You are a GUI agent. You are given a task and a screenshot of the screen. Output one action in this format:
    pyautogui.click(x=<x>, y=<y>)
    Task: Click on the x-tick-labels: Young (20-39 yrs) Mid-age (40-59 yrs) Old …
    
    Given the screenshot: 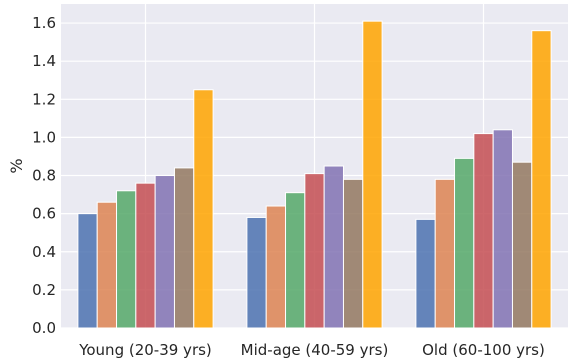 What is the action you would take?
    pyautogui.click(x=311, y=350)
    